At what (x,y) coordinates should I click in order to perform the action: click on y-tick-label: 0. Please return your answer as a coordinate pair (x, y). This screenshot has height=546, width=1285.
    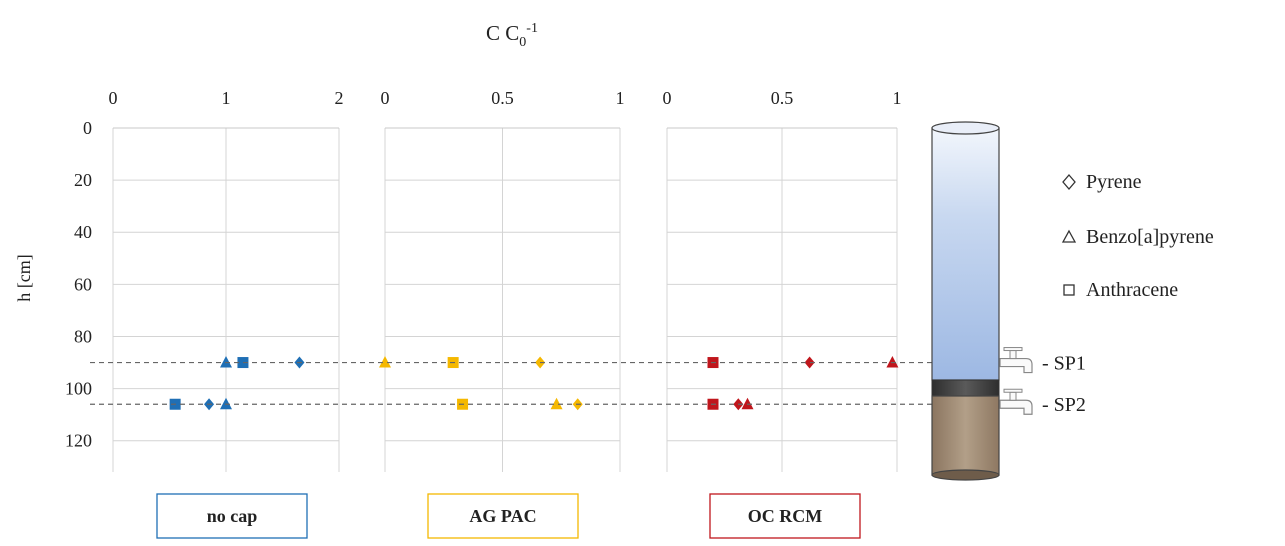
    Looking at the image, I should click on (87, 128).